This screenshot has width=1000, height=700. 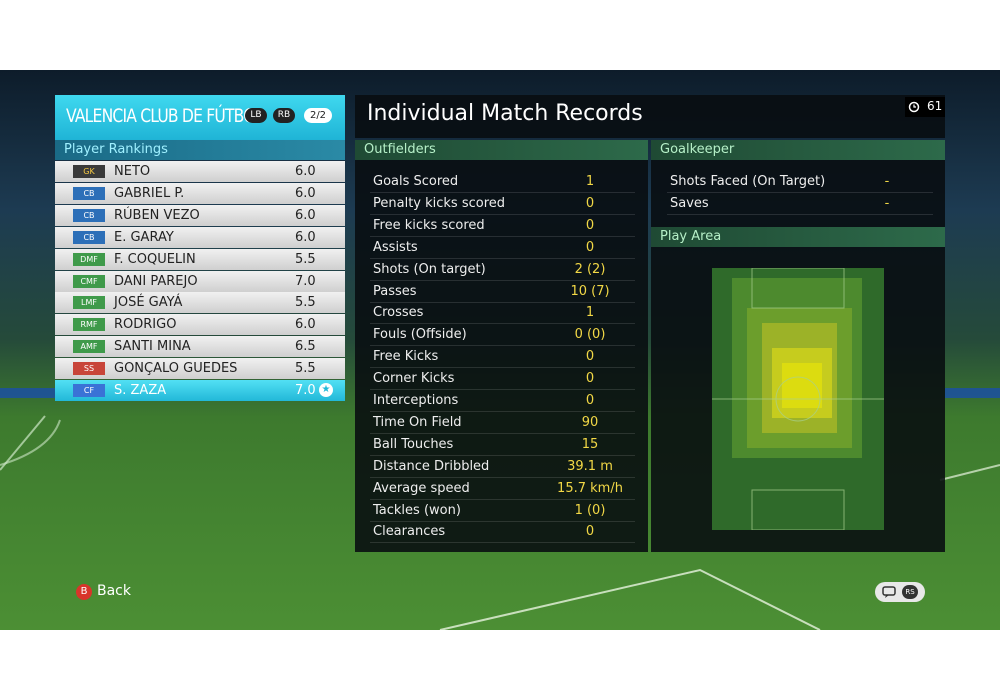 What do you see at coordinates (590, 335) in the screenshot?
I see `stat-value: 0 (0)` at bounding box center [590, 335].